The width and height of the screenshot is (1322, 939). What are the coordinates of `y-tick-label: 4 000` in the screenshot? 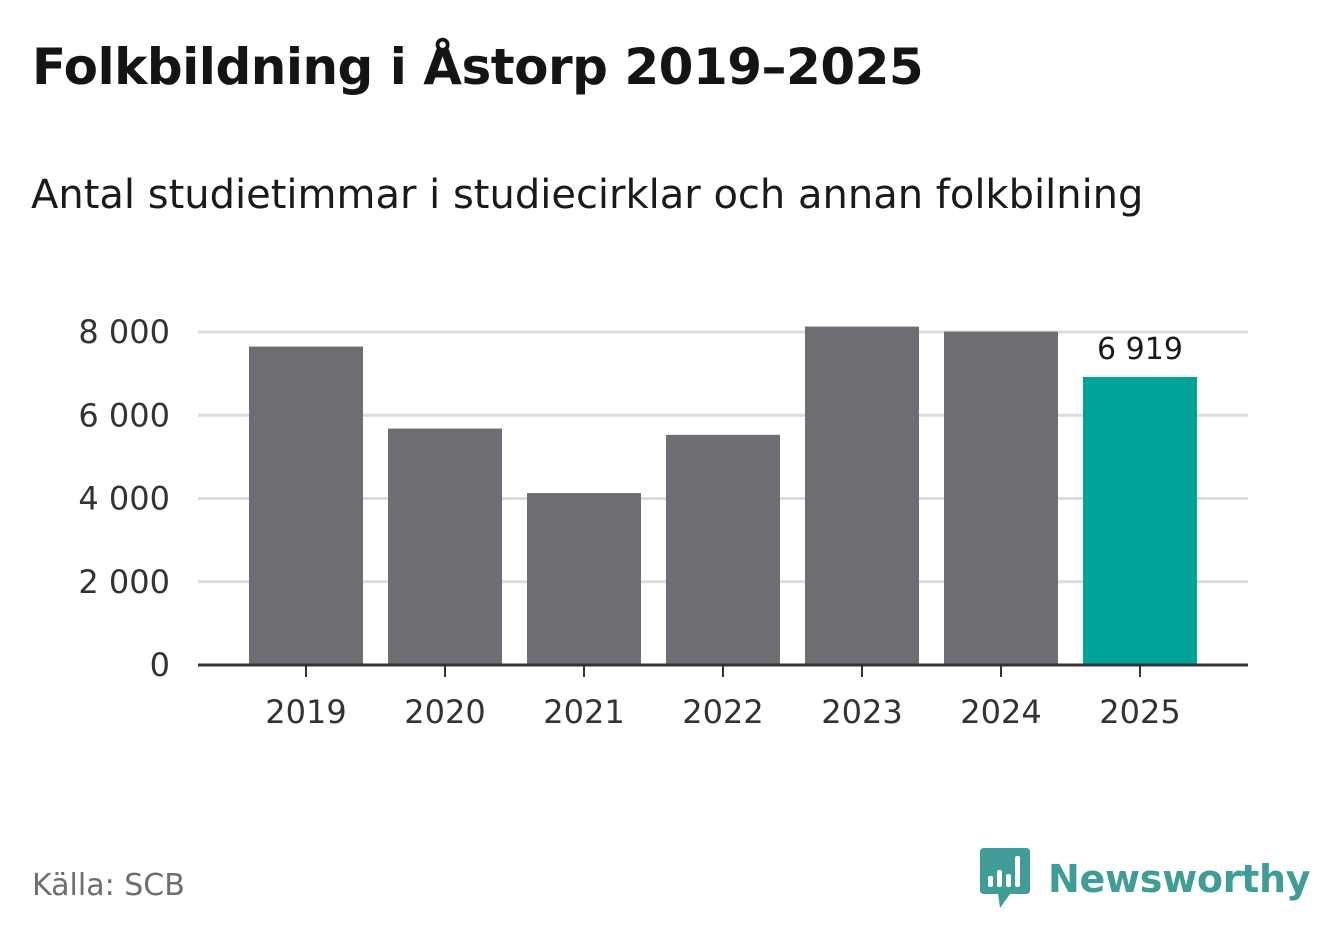 It's located at (124, 499).